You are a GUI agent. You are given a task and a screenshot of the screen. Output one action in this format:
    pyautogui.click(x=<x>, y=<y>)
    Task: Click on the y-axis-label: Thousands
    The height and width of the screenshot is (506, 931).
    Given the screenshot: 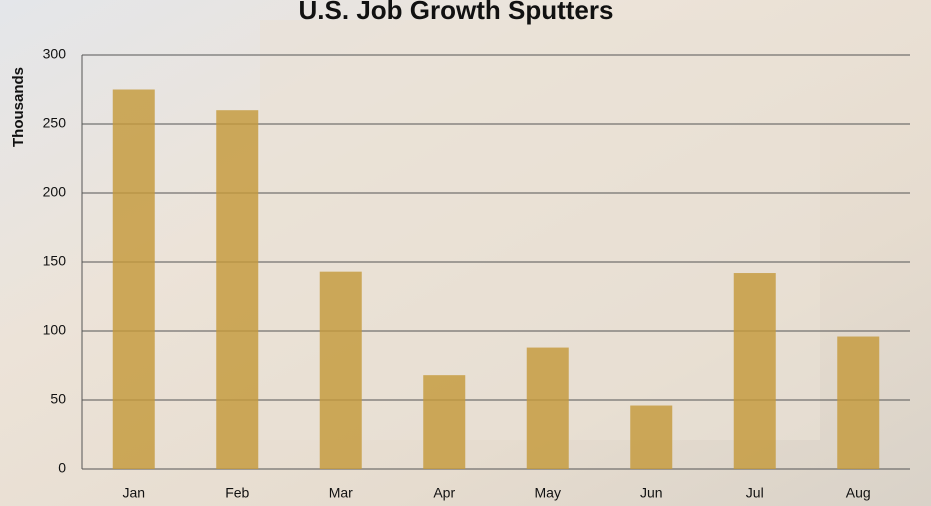 What is the action you would take?
    pyautogui.click(x=18, y=107)
    